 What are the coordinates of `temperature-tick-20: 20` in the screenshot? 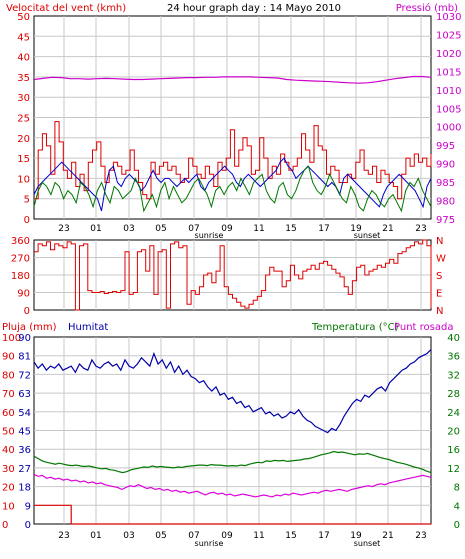 It's located at (453, 432).